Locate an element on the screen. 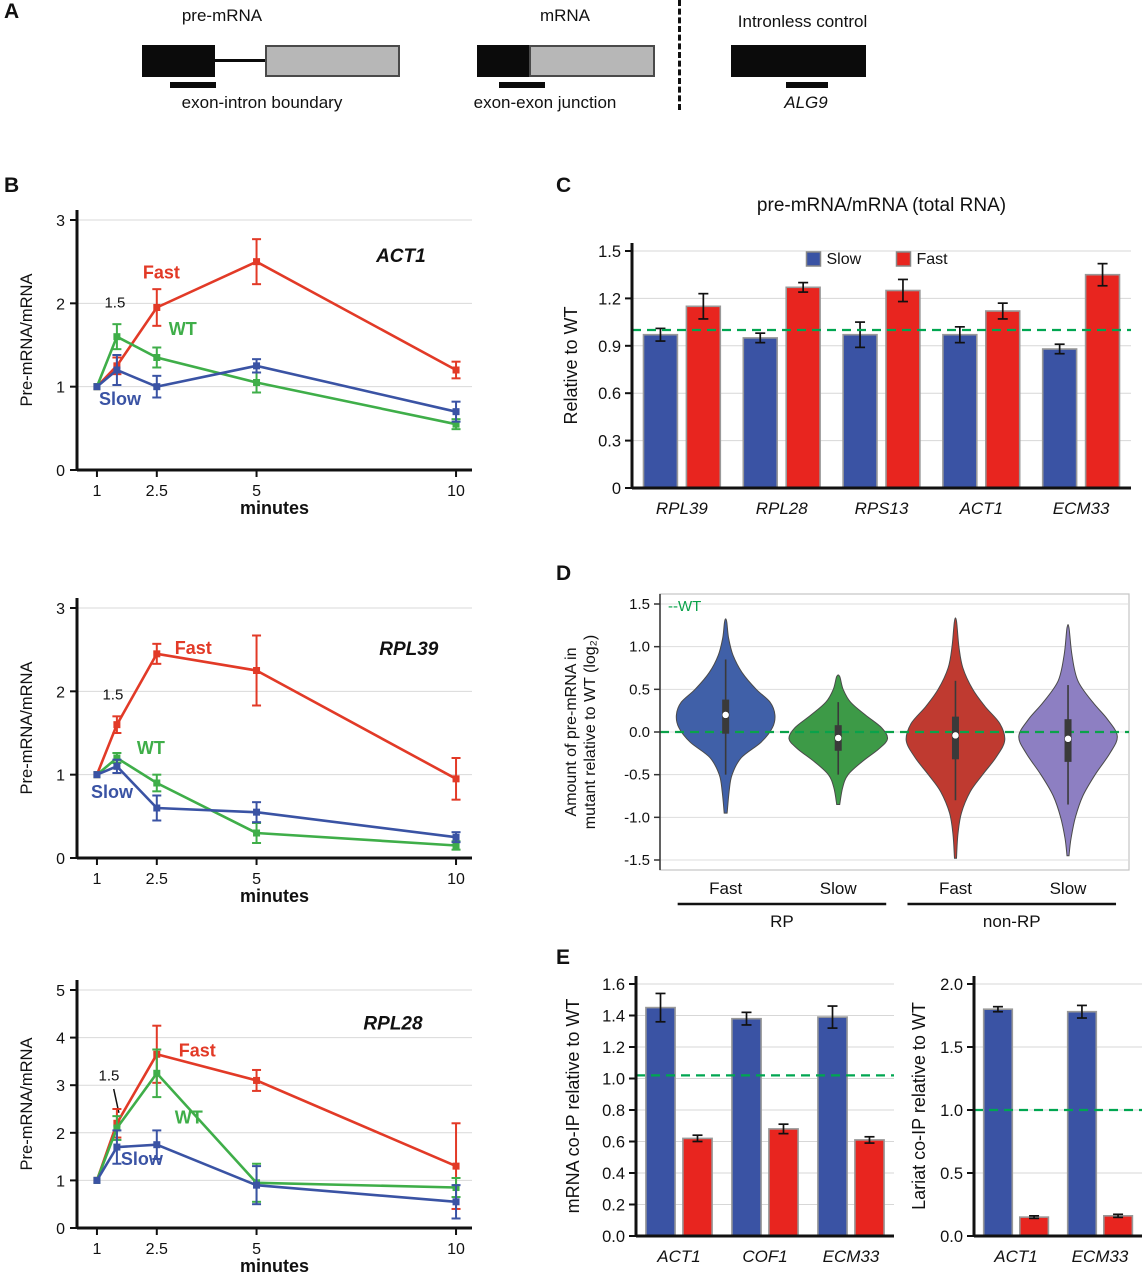 Image resolution: width=1148 pixels, height=1280 pixels. mrna-title: mRNA is located at coordinates (565, 15).